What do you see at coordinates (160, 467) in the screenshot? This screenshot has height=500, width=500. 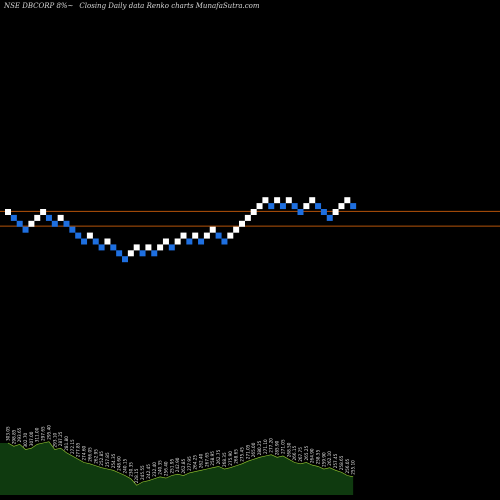 I see `brick-price-label-27: 240.35` at bounding box center [160, 467].